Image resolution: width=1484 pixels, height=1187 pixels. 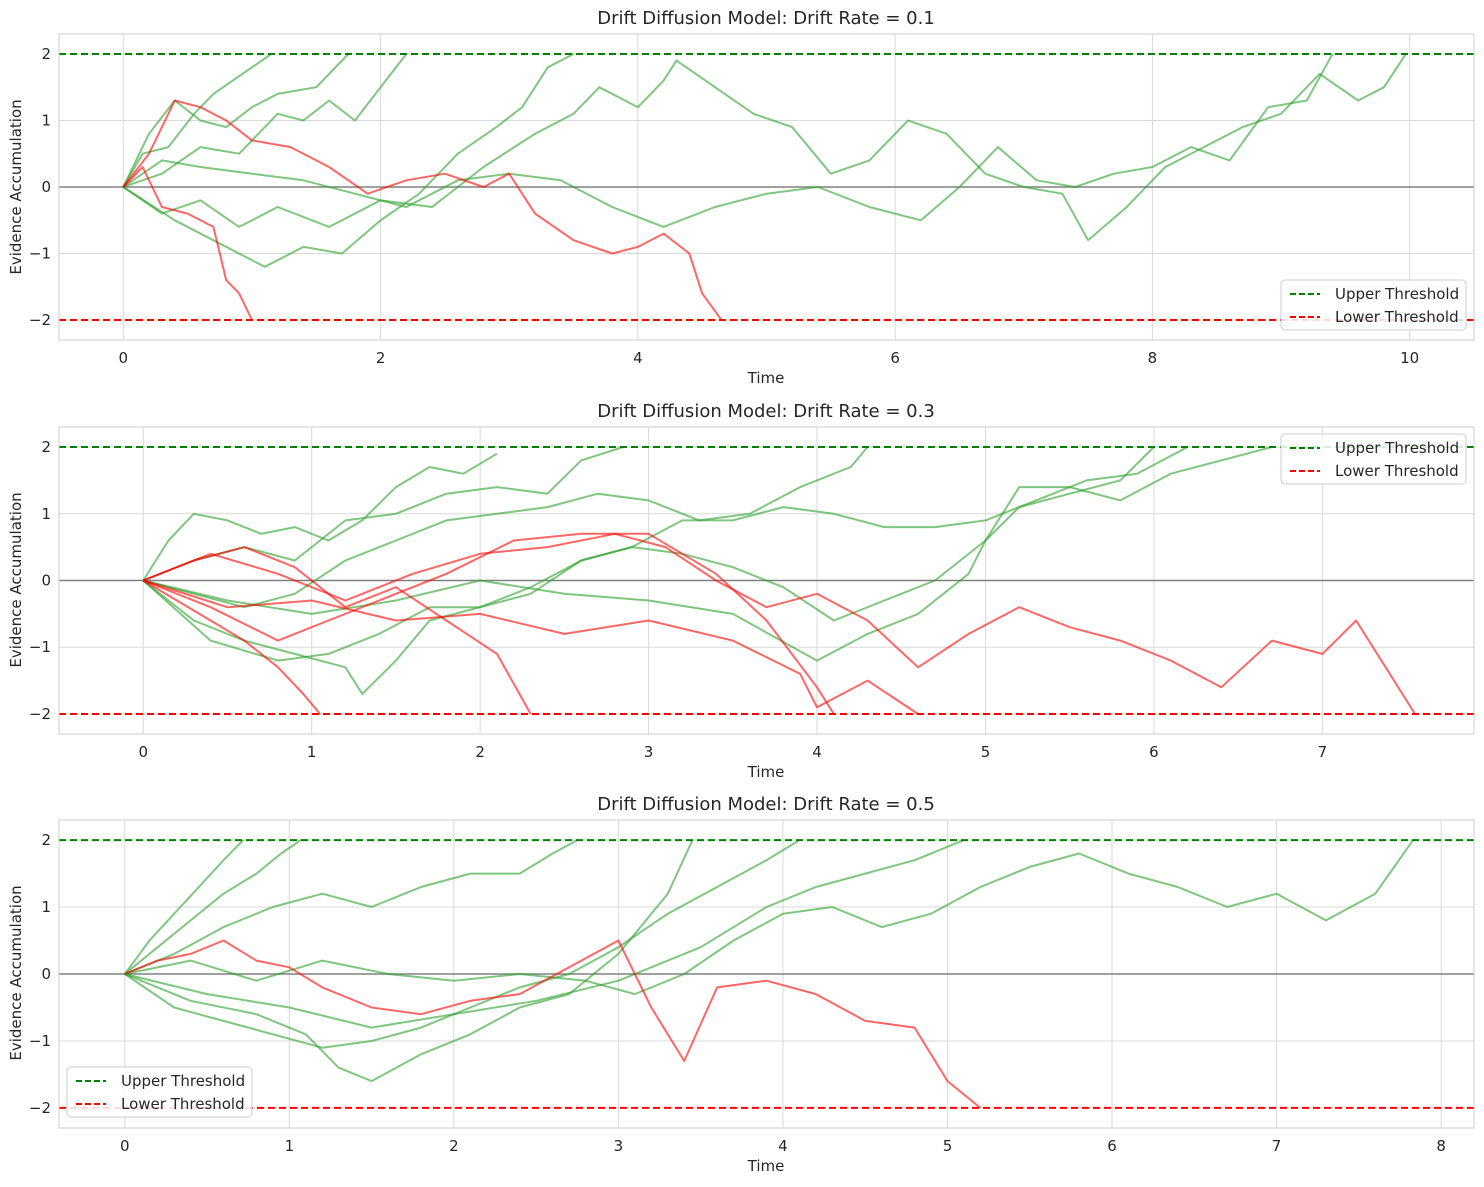 I want to click on subplot-title: Drift Diffusion Model: Drift Rate = 0.3, so click(x=766, y=411).